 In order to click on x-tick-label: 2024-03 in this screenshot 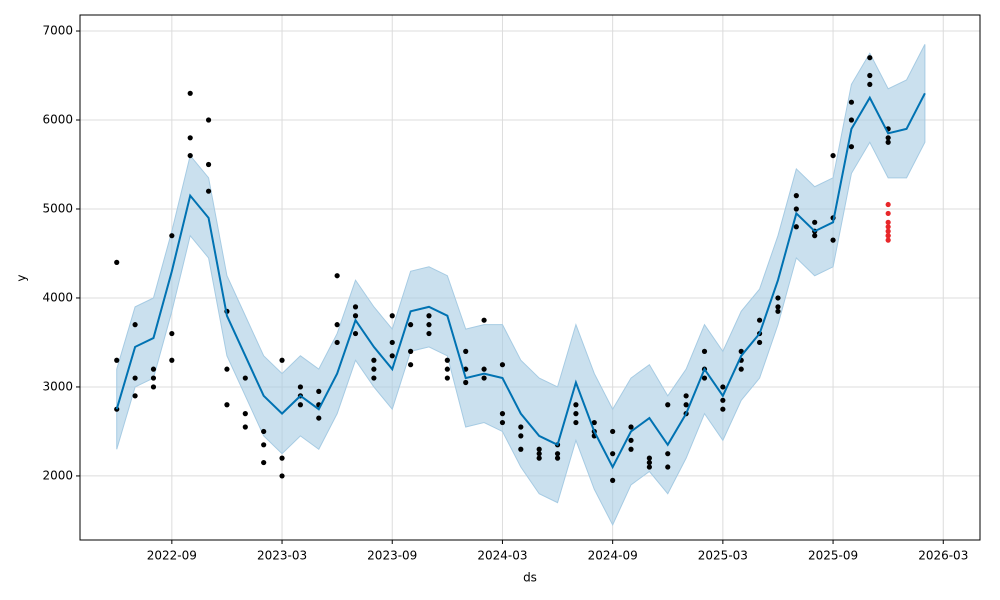, I will do `click(502, 556)`.